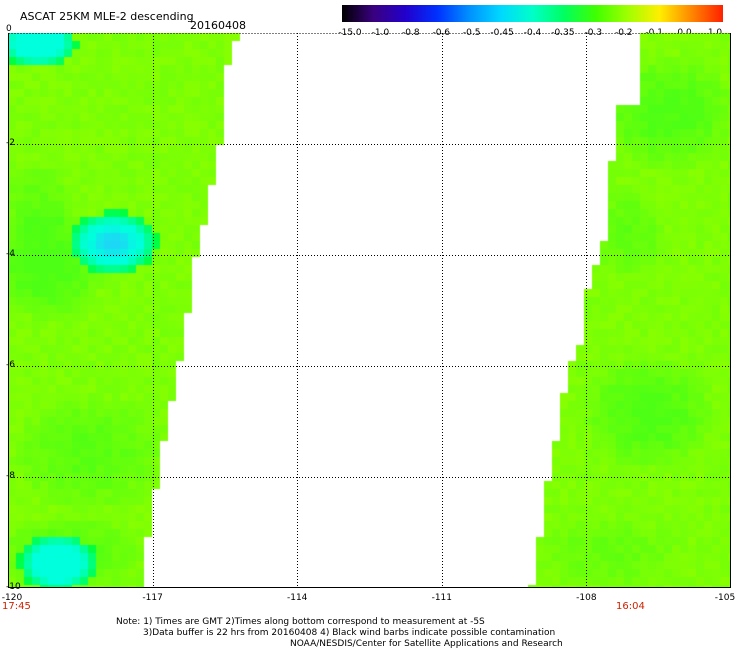 The width and height of the screenshot is (740, 650). Describe the element at coordinates (152, 598) in the screenshot. I see `longitude-label: -117` at that location.